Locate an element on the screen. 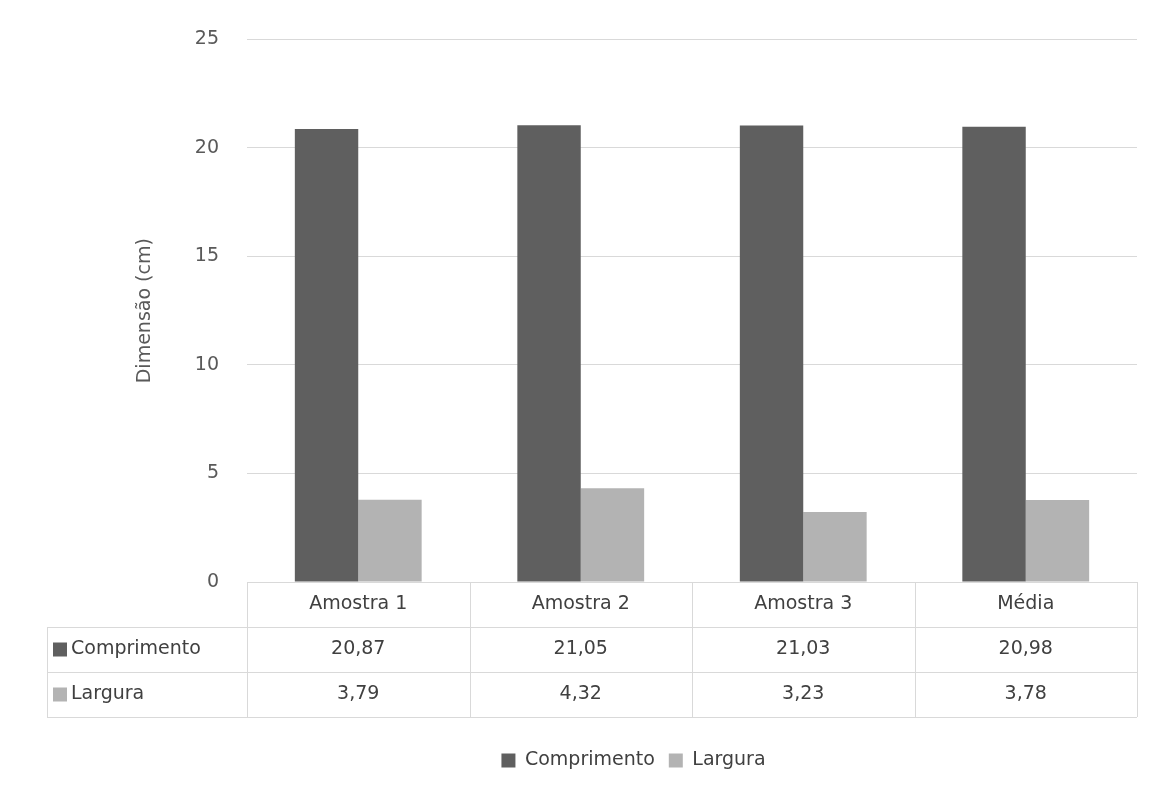  text: Largura is located at coordinates (108, 692).